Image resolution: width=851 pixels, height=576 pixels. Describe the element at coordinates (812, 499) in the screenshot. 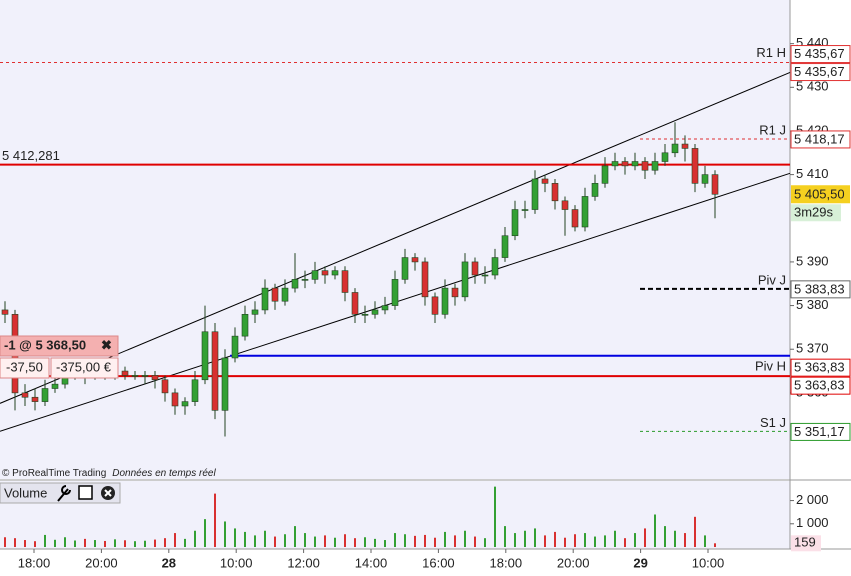

I see `y-tick-label: 2 000` at that location.